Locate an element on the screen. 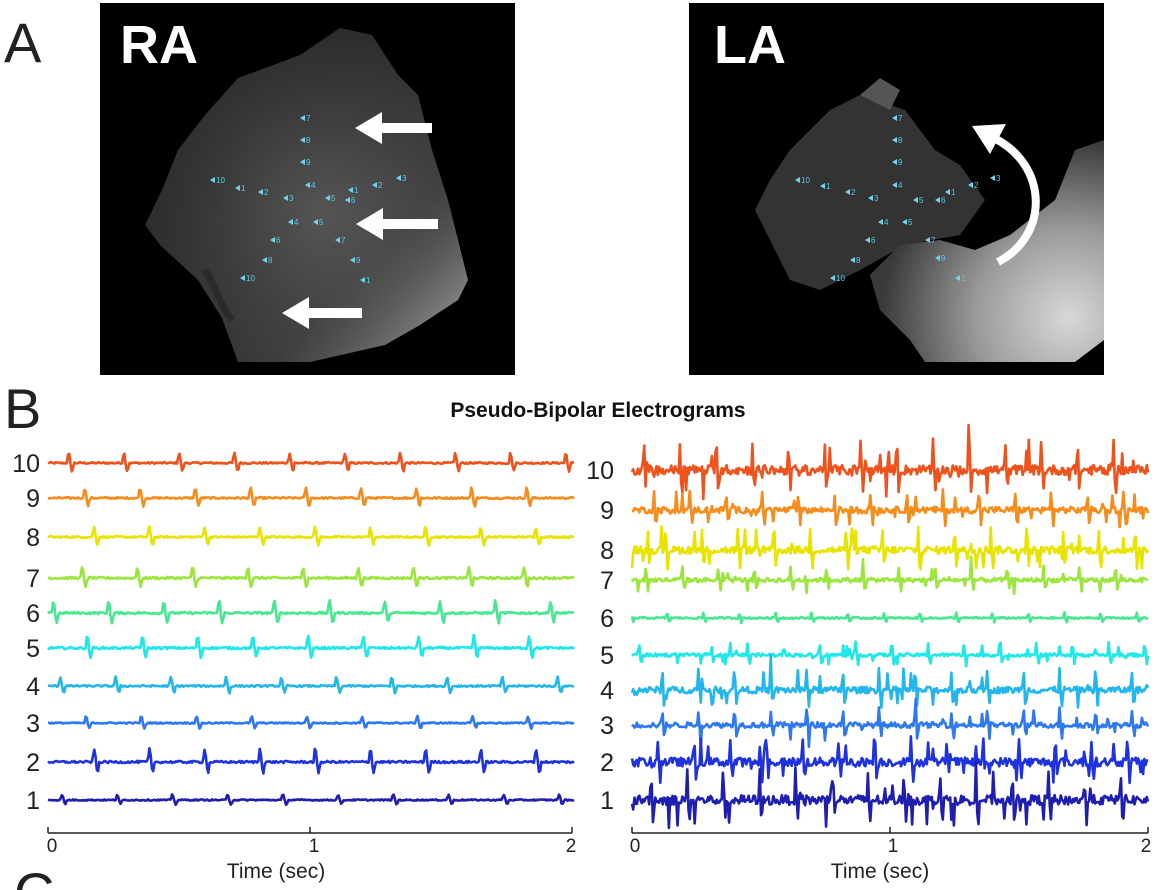 The image size is (1155, 890). ra-channel-label-4: 4 is located at coordinates (33, 687).